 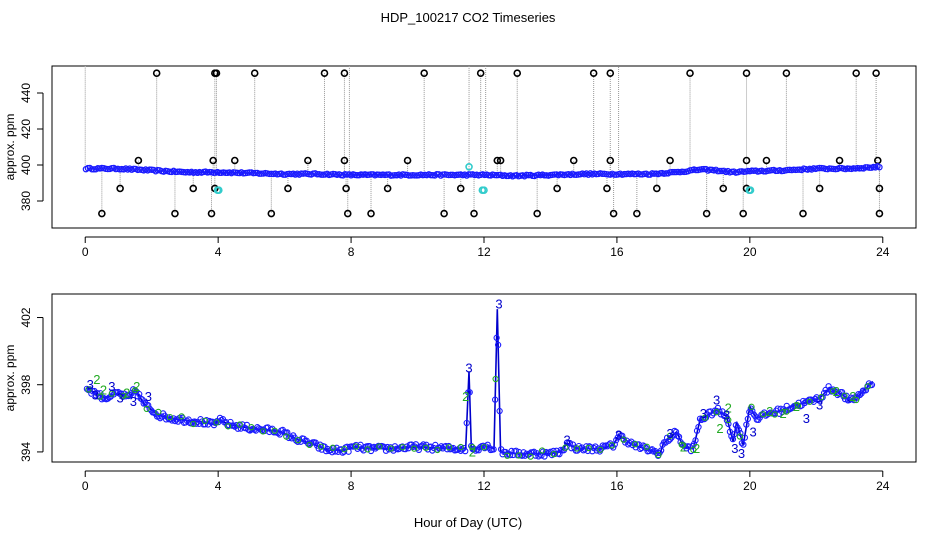 What do you see at coordinates (10, 147) in the screenshot?
I see `top-y-axis-label: approx. ppm` at bounding box center [10, 147].